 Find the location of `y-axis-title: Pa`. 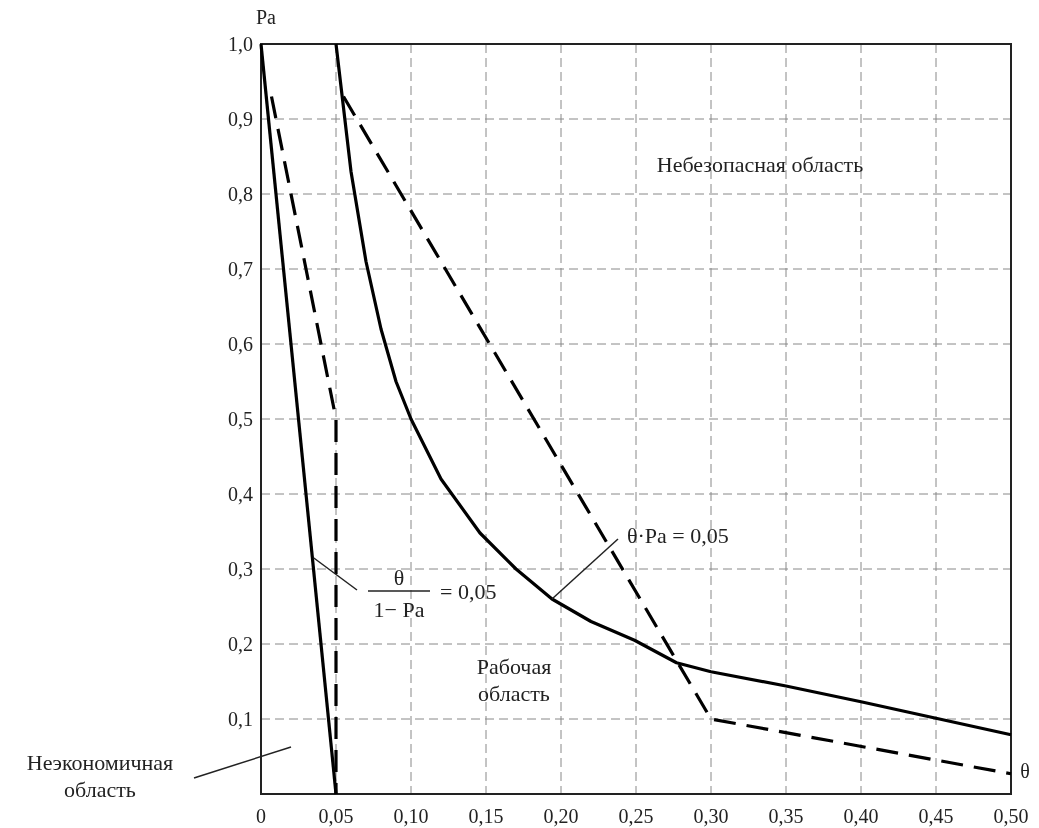

y-axis-title: Pa is located at coordinates (266, 17).